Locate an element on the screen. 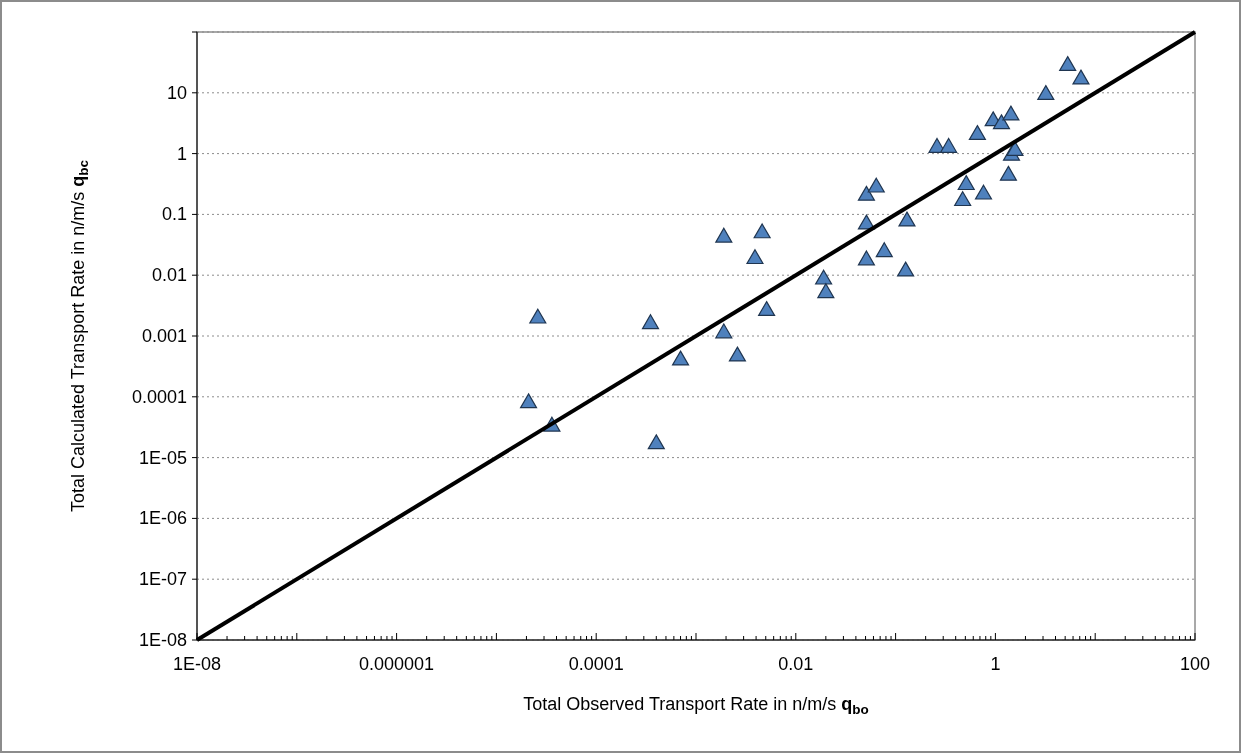 The height and width of the screenshot is (753, 1241). x-tick-label: 0.000001 is located at coordinates (397, 664).